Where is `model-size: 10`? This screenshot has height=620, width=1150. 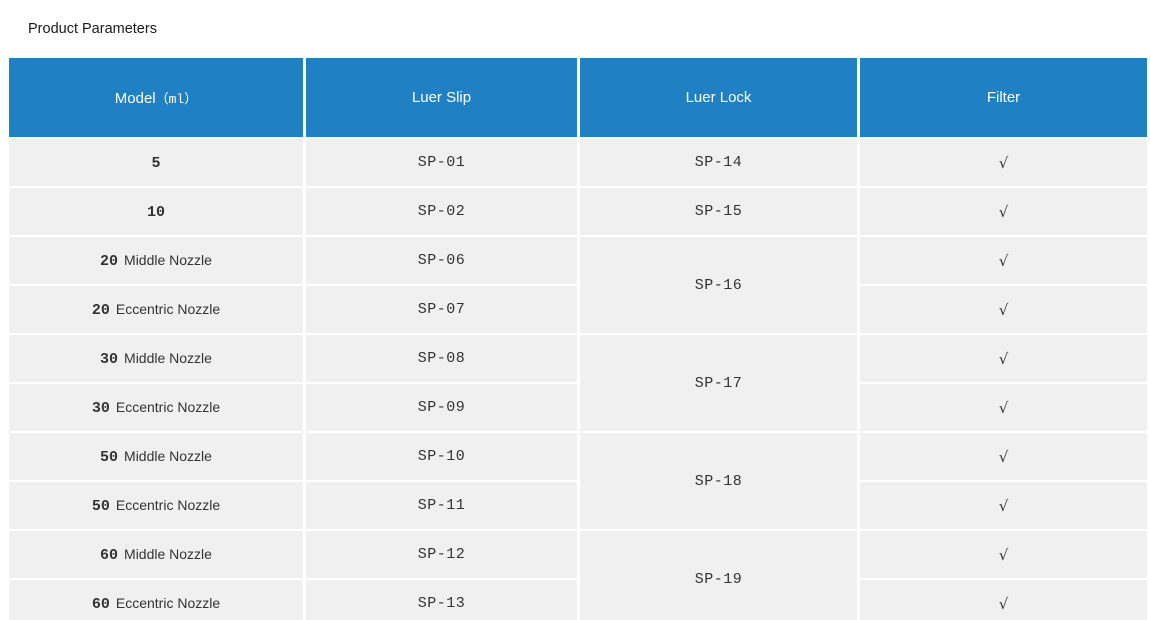
model-size: 10 is located at coordinates (155, 212).